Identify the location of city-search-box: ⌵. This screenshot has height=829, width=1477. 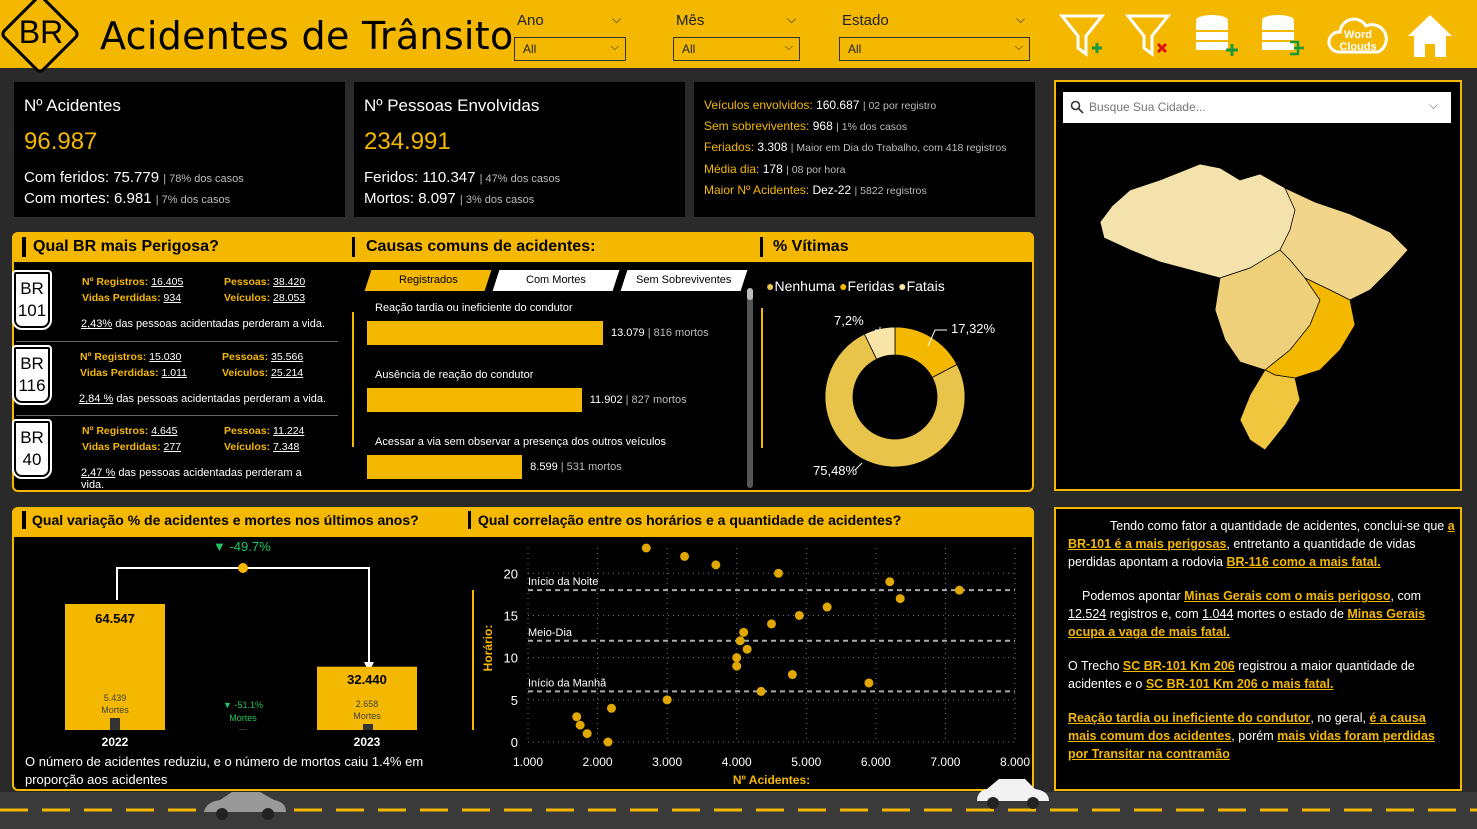
(1257, 107).